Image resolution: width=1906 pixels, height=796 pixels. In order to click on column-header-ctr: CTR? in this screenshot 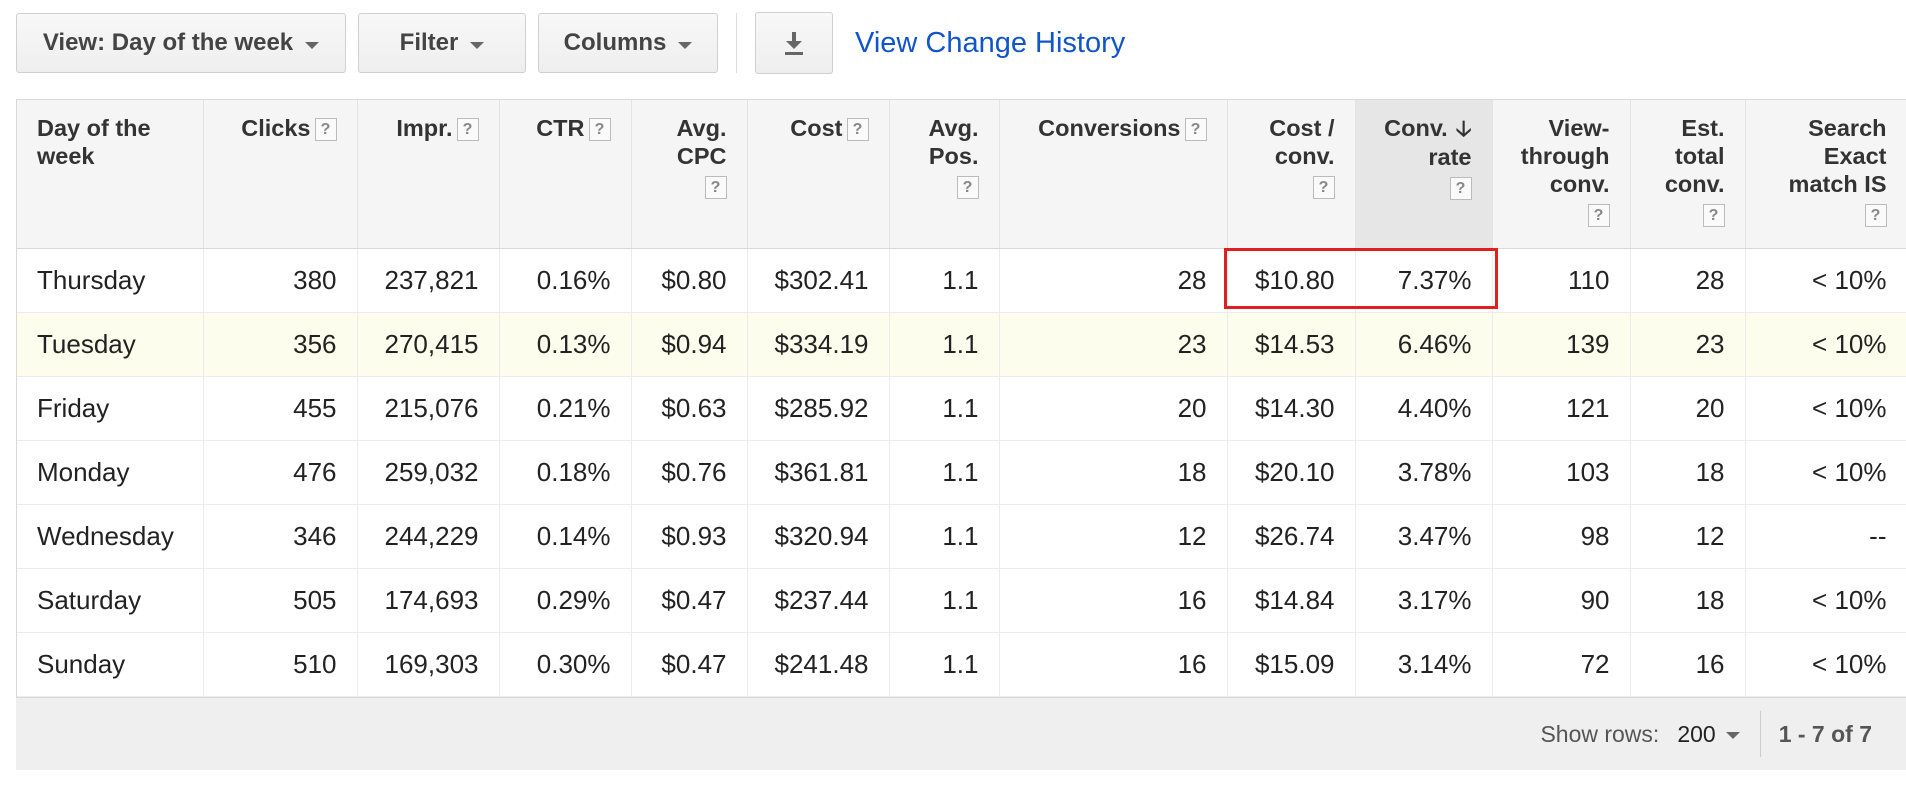, I will do `click(565, 174)`.